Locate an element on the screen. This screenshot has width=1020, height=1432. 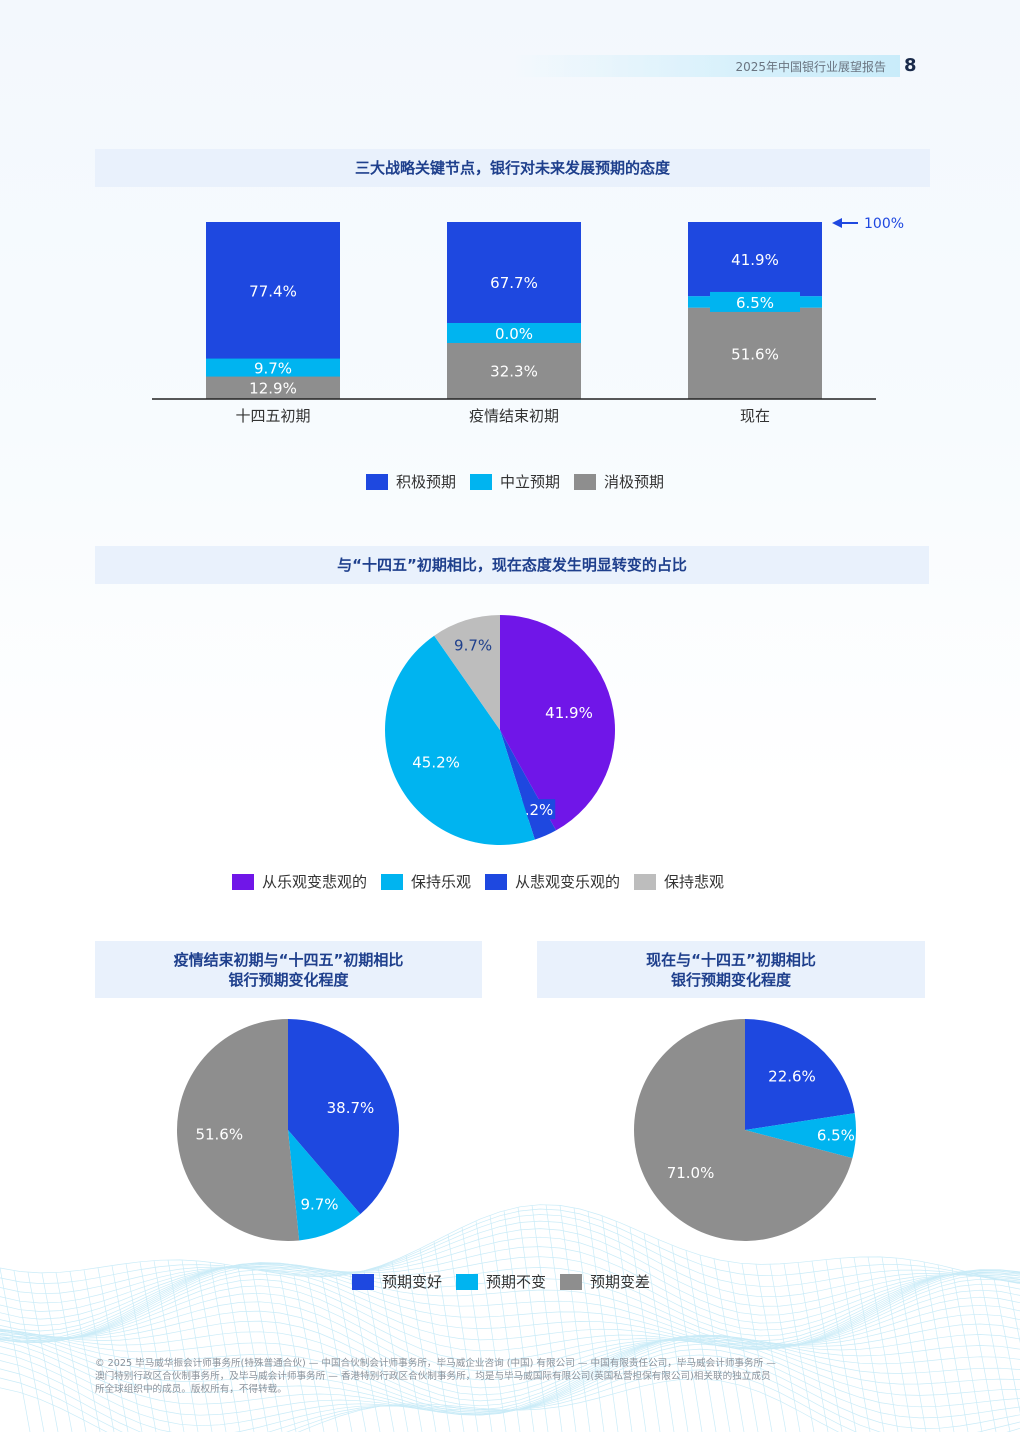
bar-data-label: 41.9% is located at coordinates (755, 260).